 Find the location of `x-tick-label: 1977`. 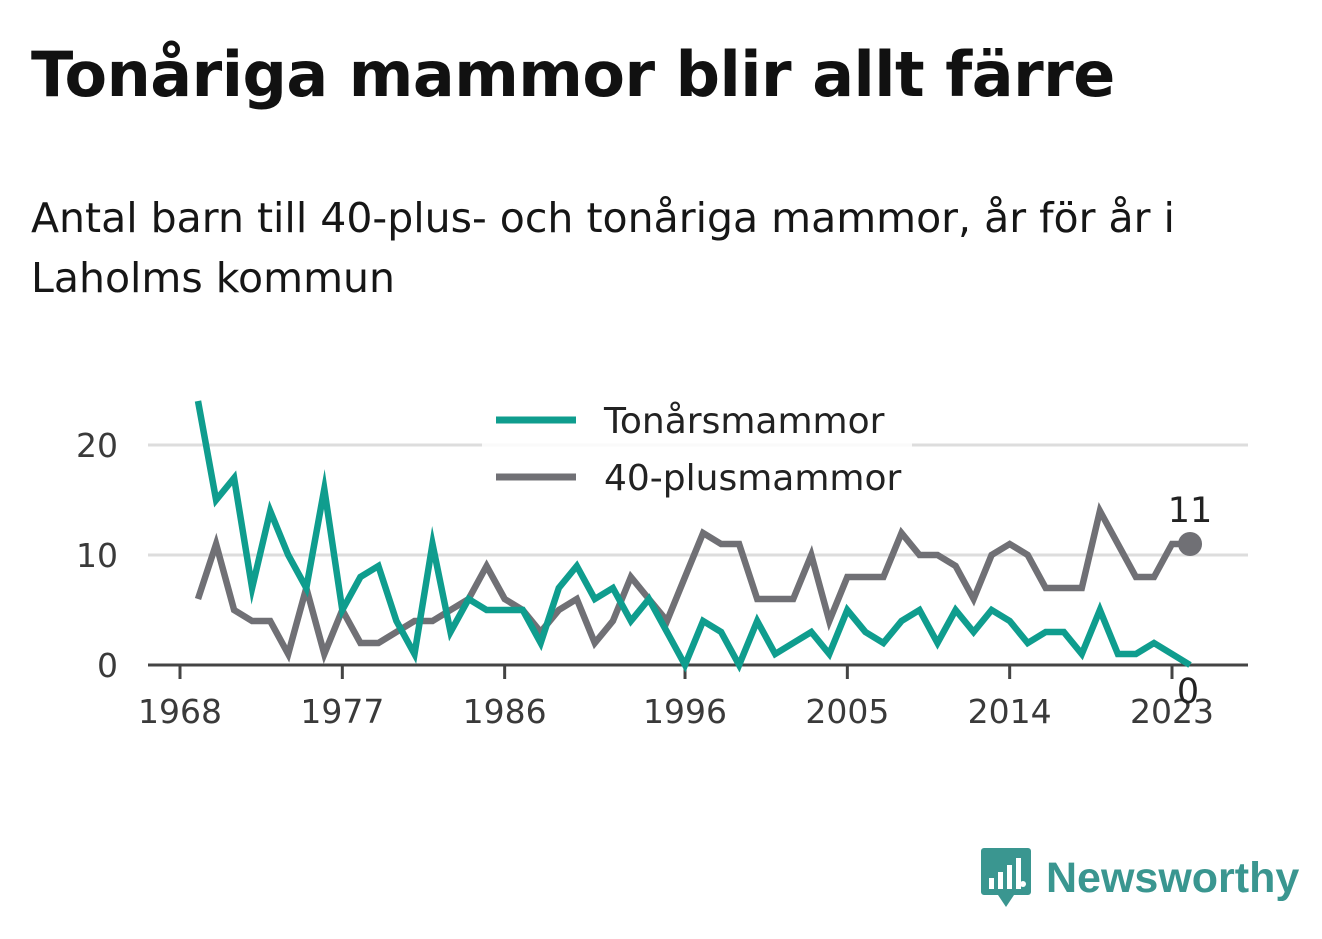

x-tick-label: 1977 is located at coordinates (342, 711).